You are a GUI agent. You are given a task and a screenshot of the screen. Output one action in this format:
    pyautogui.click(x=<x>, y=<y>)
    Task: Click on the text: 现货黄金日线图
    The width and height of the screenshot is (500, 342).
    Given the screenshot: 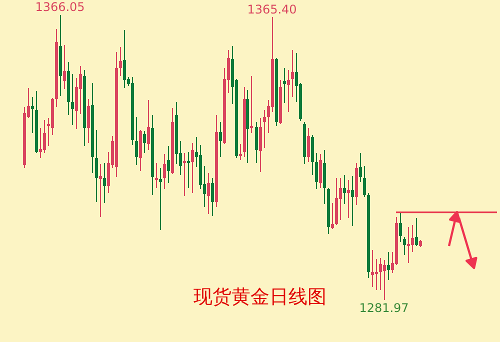 What is the action you would take?
    pyautogui.click(x=260, y=297)
    